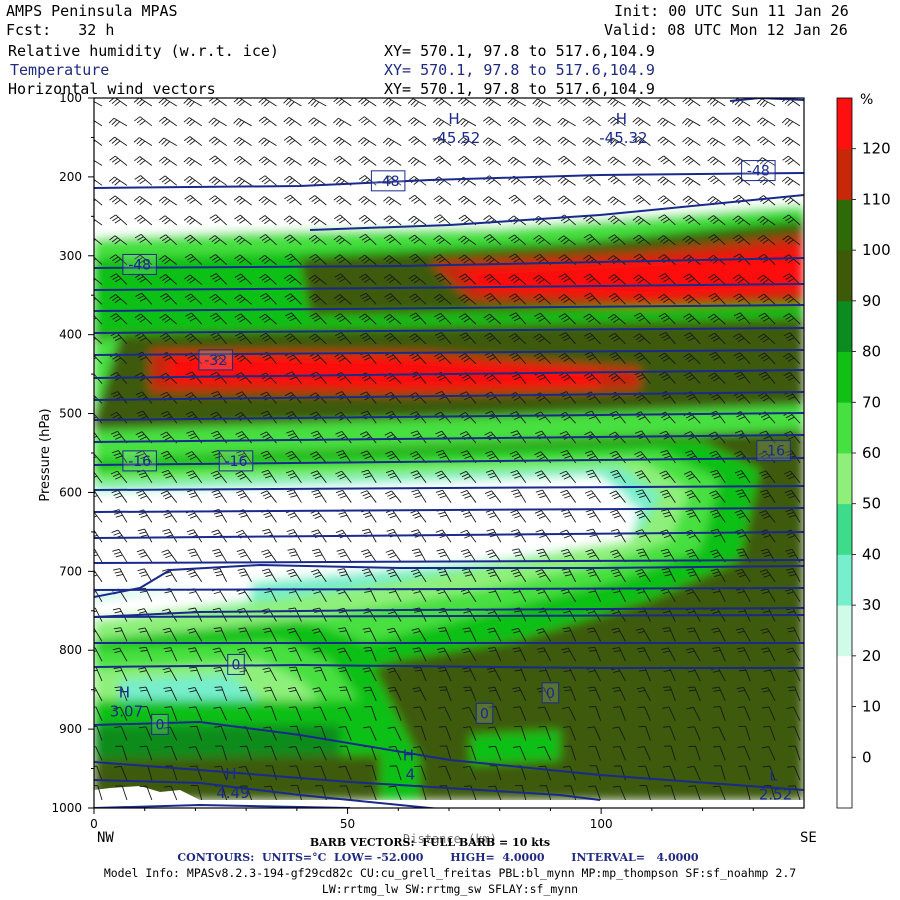 The height and width of the screenshot is (900, 900). What do you see at coordinates (844, 276) in the screenshot?
I see `colorbar-swatch` at bounding box center [844, 276].